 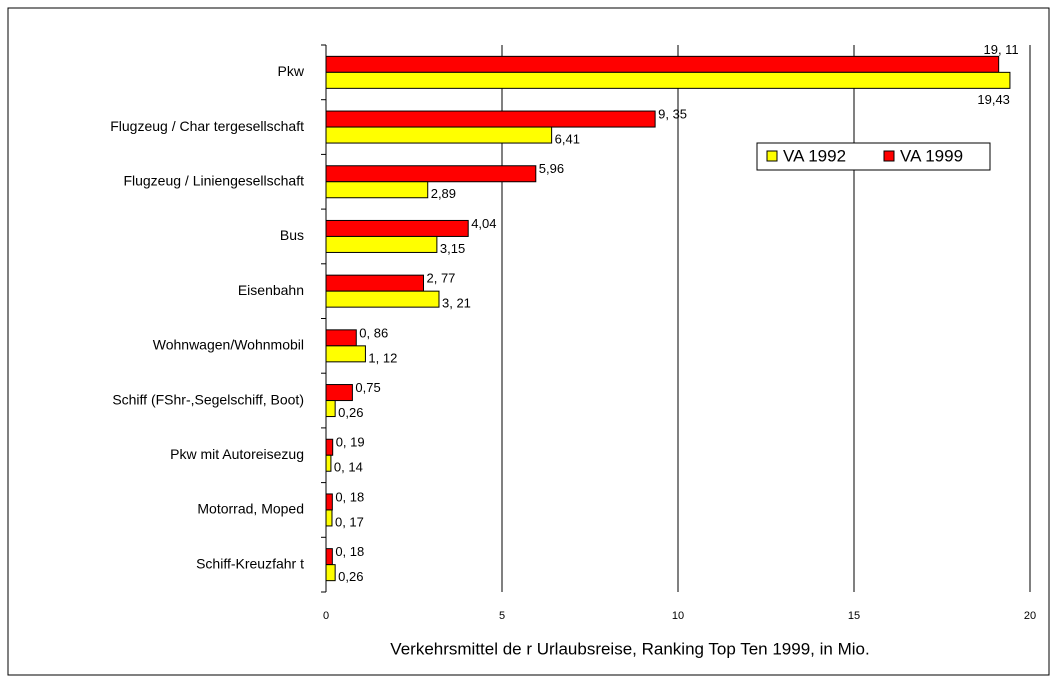 I want to click on value-label: 2,89, so click(x=443, y=193).